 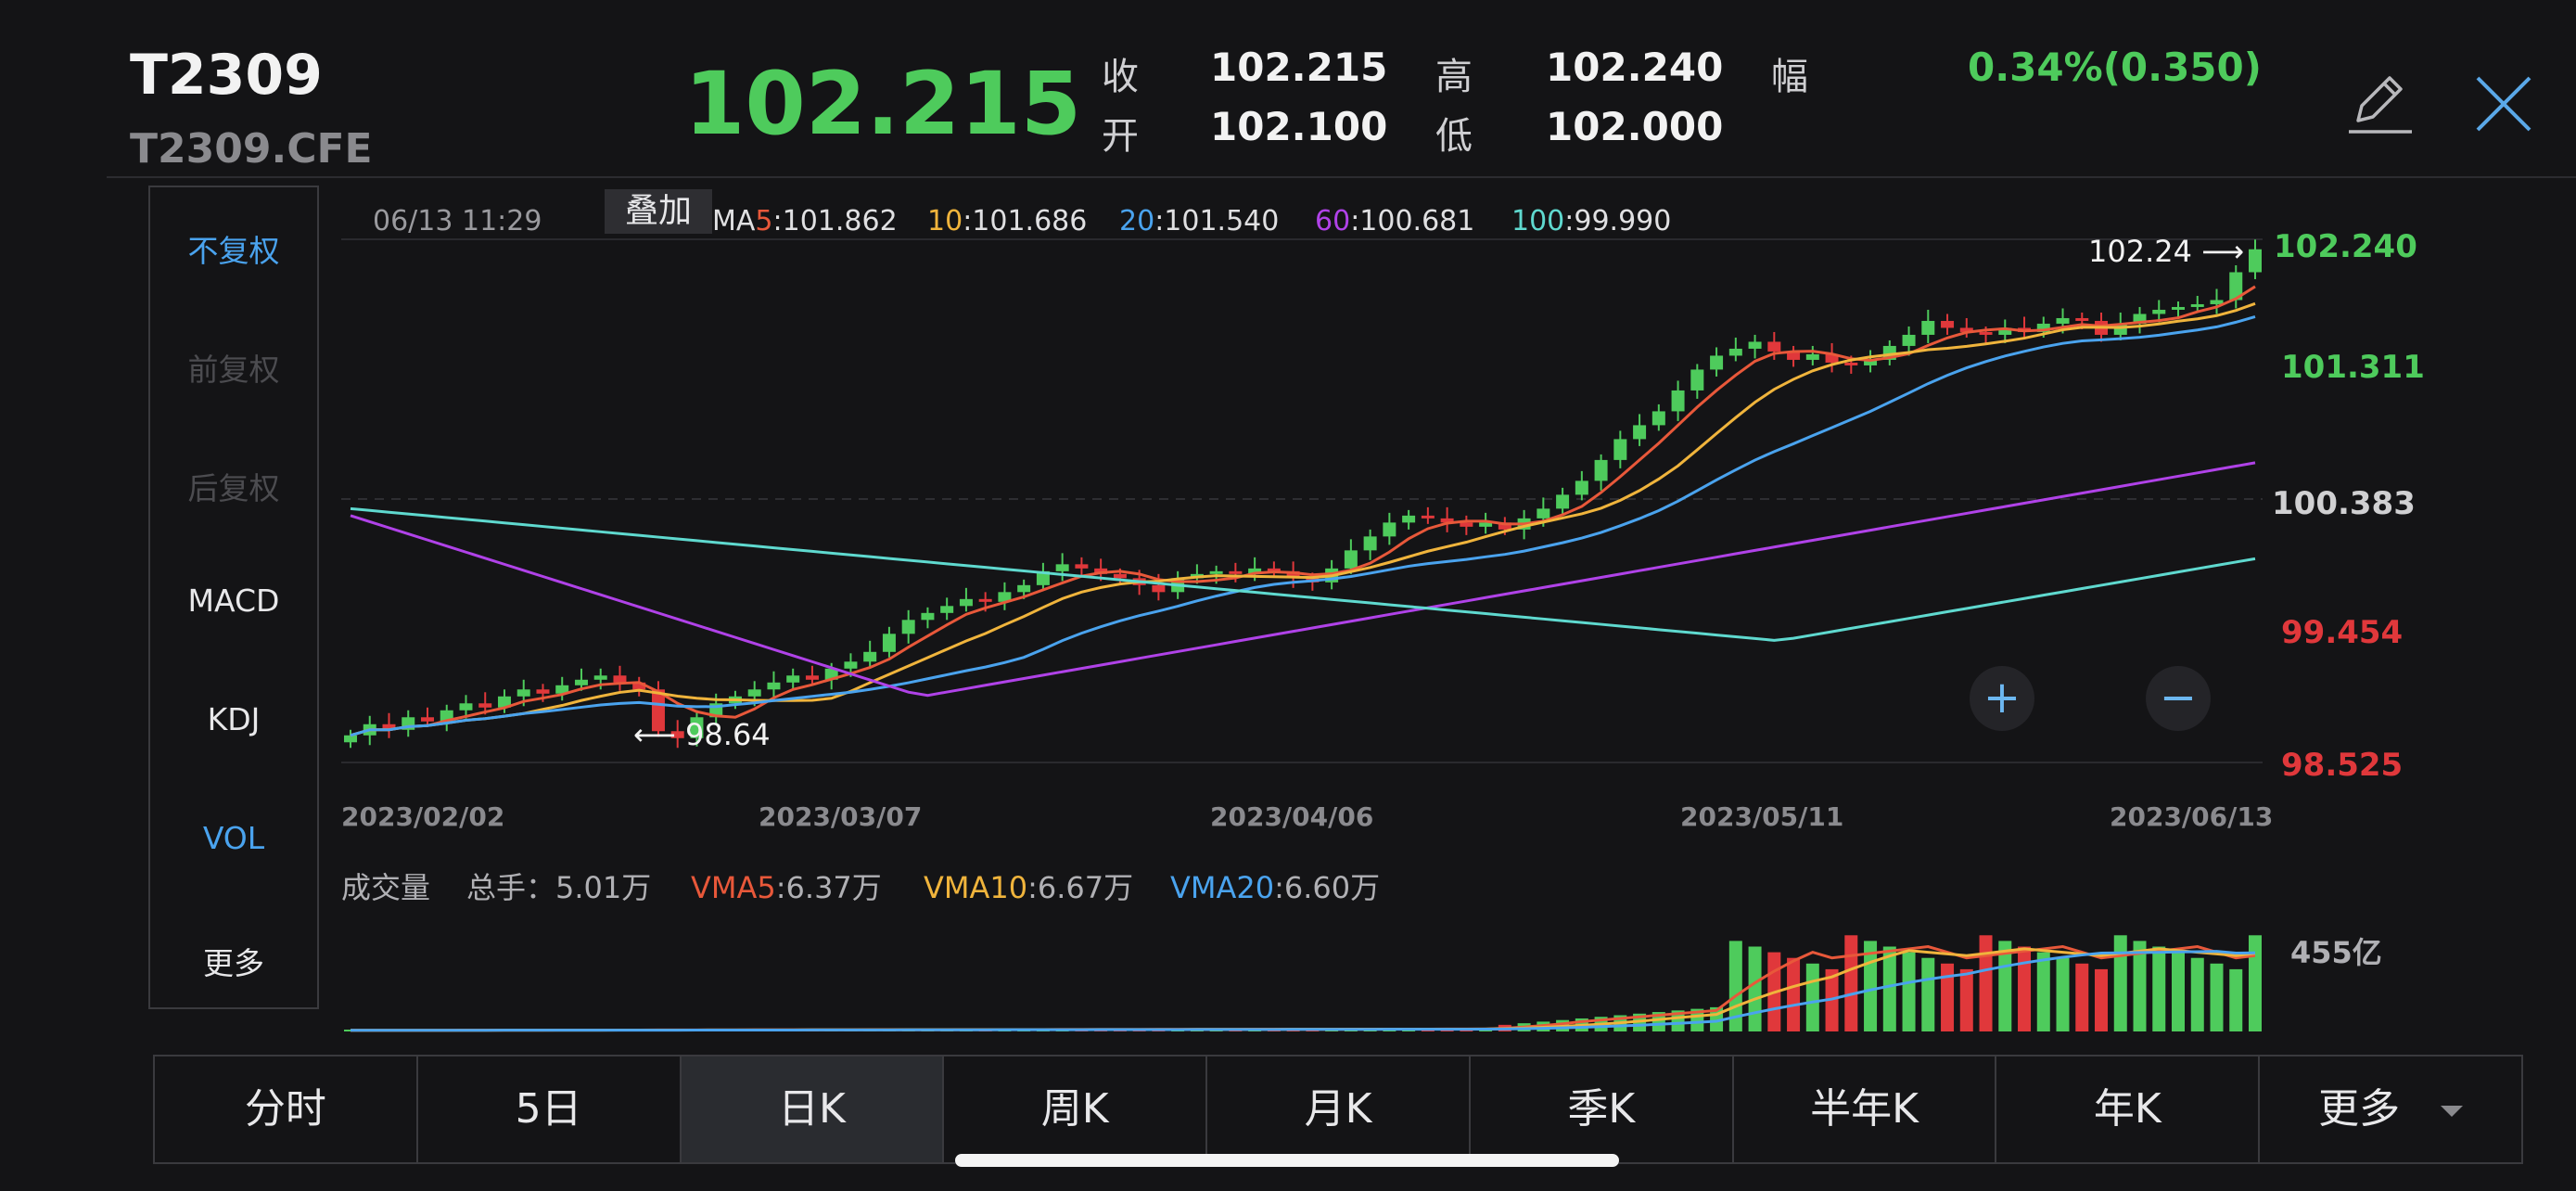 I want to click on tab-halfyear-k: 半年K, so click(x=1866, y=1110).